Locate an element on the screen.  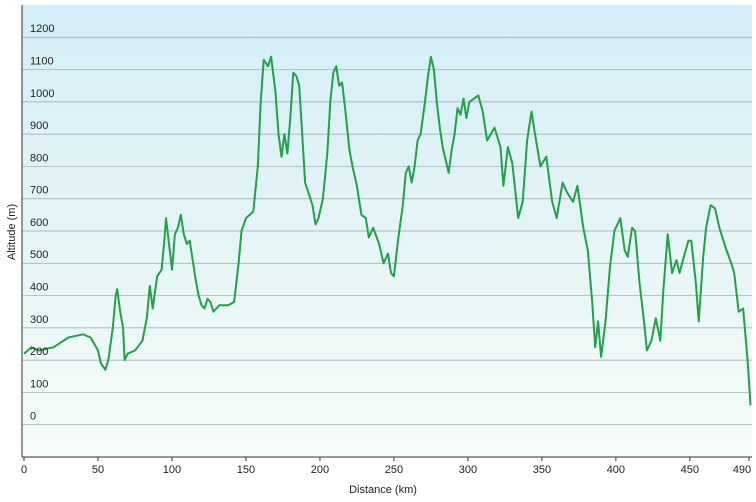
x-tick-label: 490 is located at coordinates (742, 470).